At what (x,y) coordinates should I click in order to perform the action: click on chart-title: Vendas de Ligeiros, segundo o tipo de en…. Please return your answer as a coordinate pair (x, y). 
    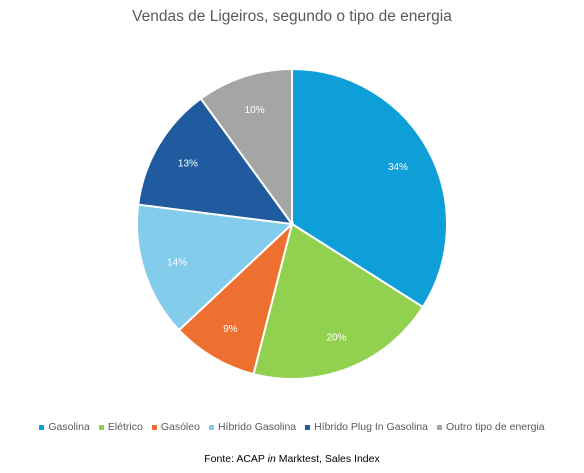
    Looking at the image, I should click on (292, 16).